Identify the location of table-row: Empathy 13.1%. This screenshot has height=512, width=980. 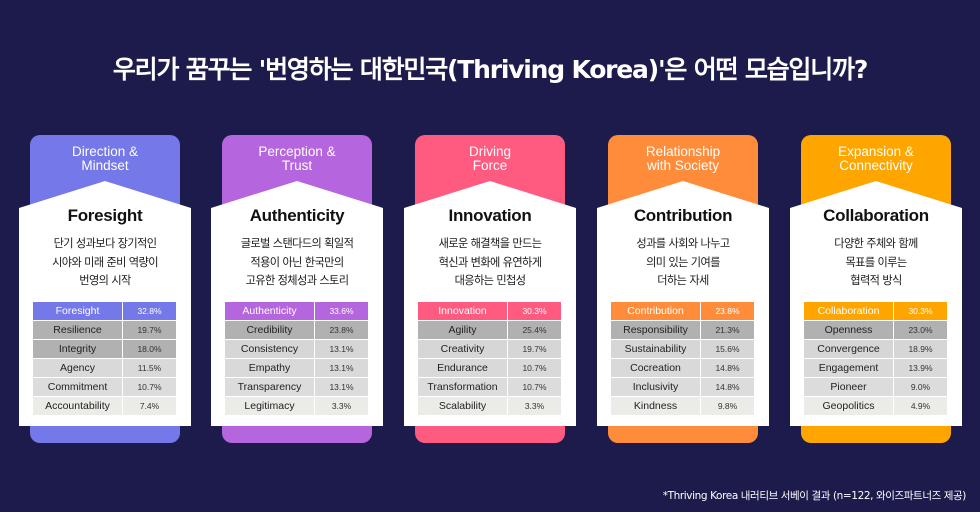
(296, 368).